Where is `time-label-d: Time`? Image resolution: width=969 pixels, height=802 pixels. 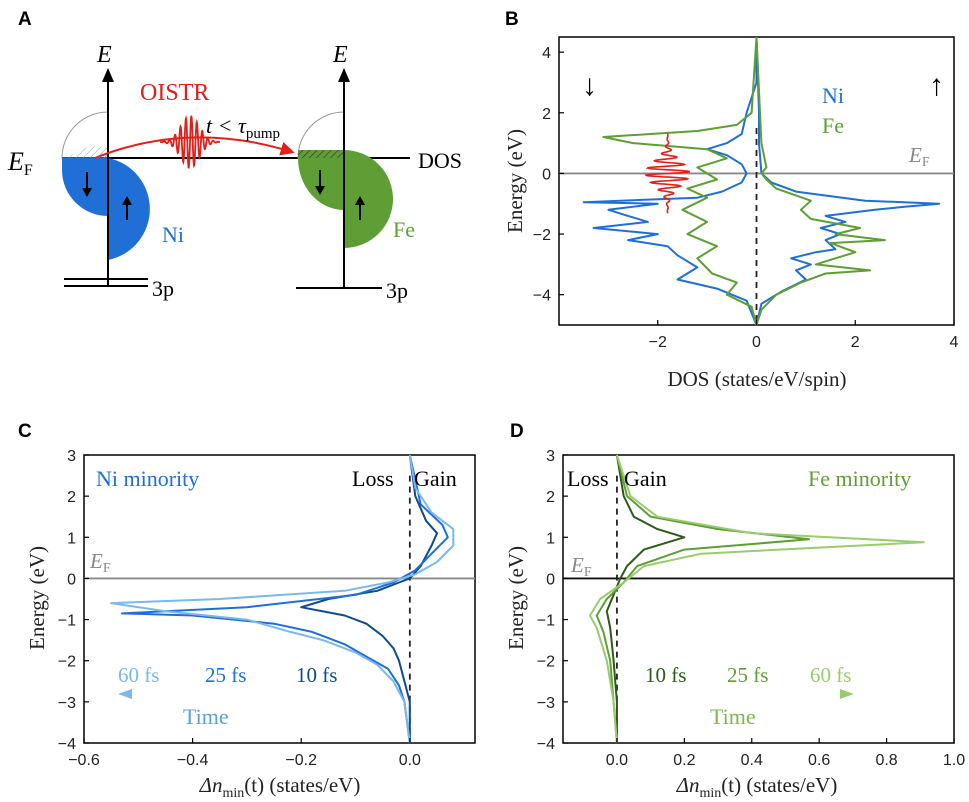 time-label-d: Time is located at coordinates (733, 716).